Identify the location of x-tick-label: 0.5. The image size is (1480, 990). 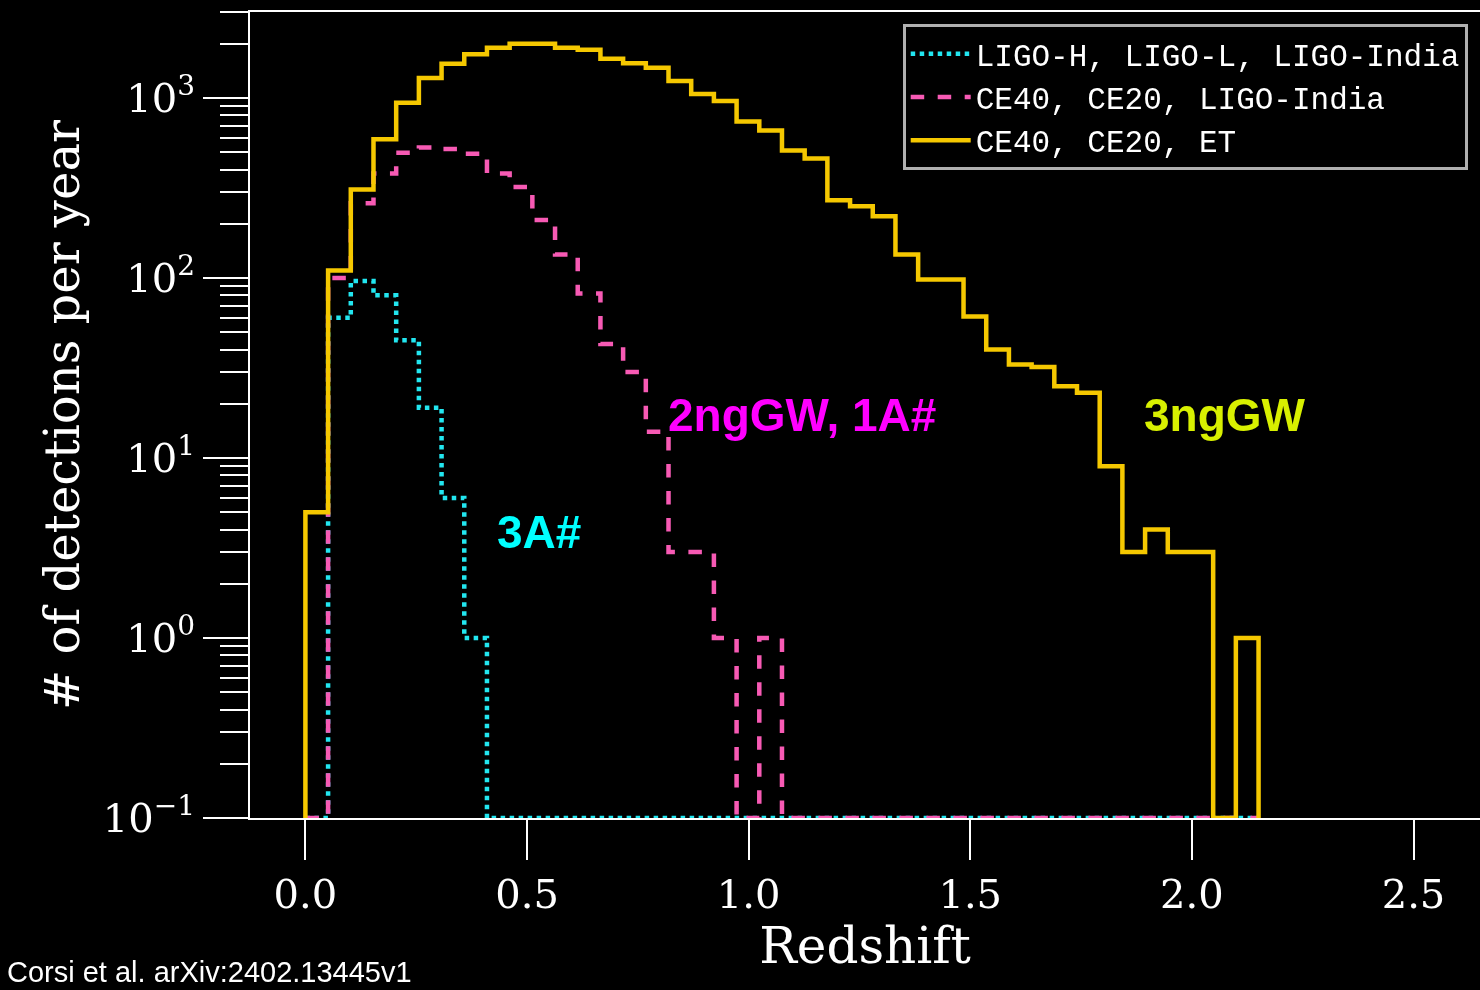
(527, 894).